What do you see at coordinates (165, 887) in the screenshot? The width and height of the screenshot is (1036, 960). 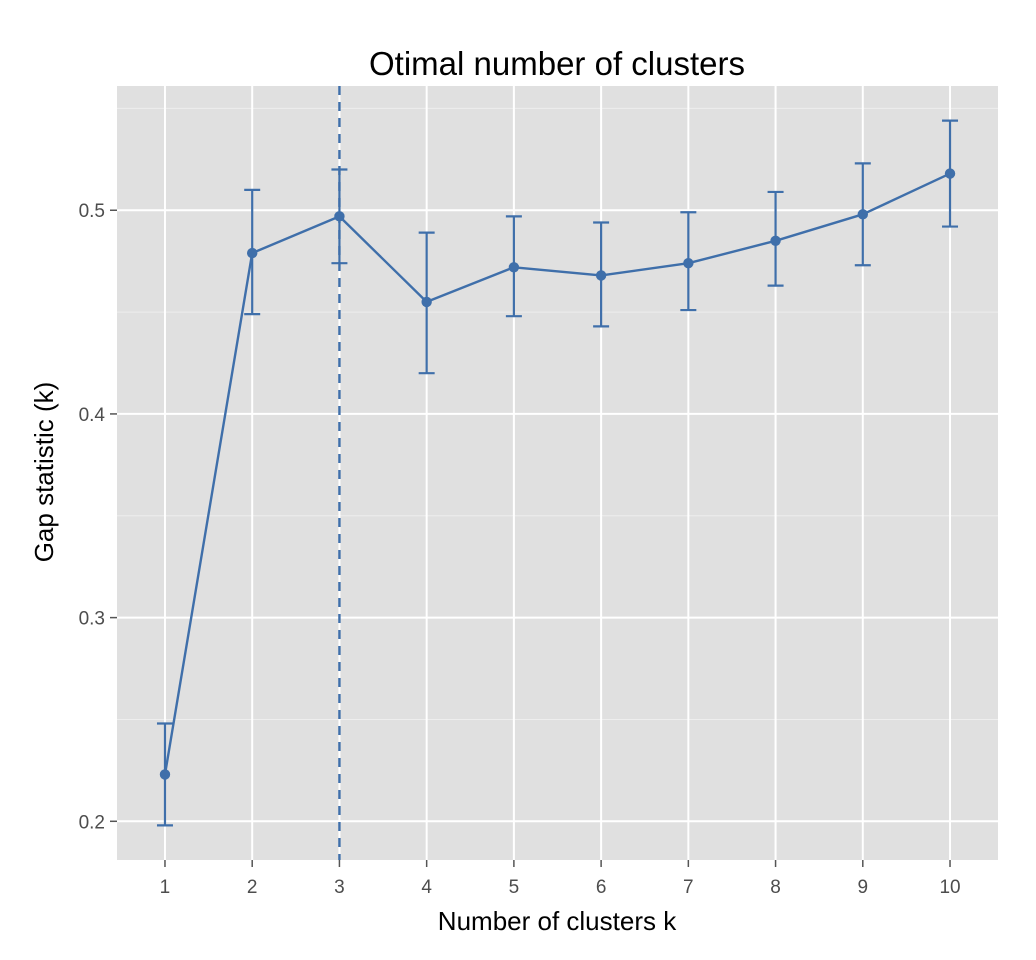 I see `x-tick-label: 1` at bounding box center [165, 887].